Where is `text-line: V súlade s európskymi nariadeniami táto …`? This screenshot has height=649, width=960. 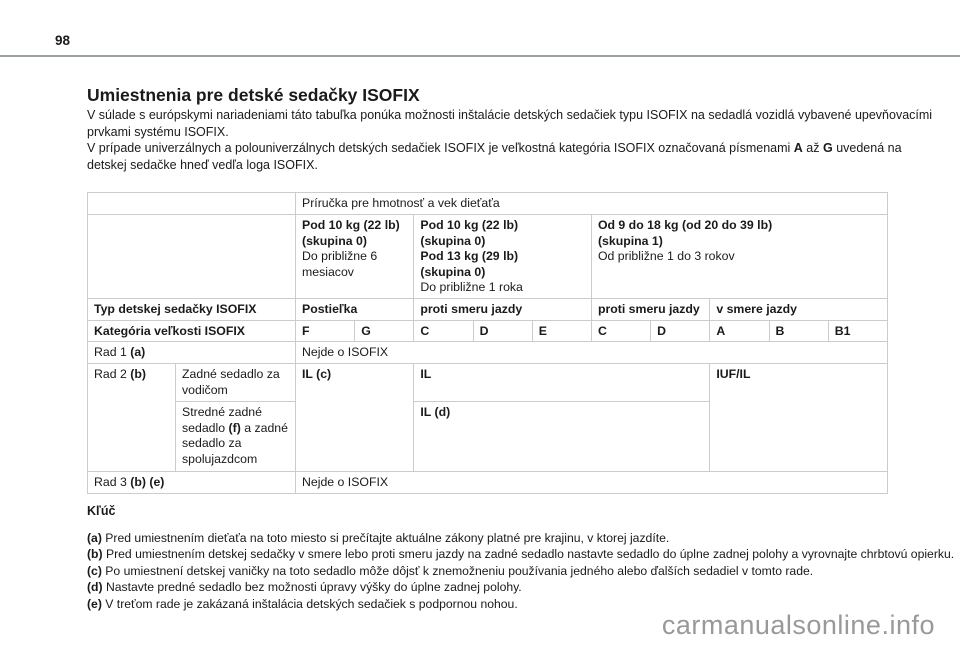
text-line: V súlade s európskymi nariadeniami táto … is located at coordinates (510, 115).